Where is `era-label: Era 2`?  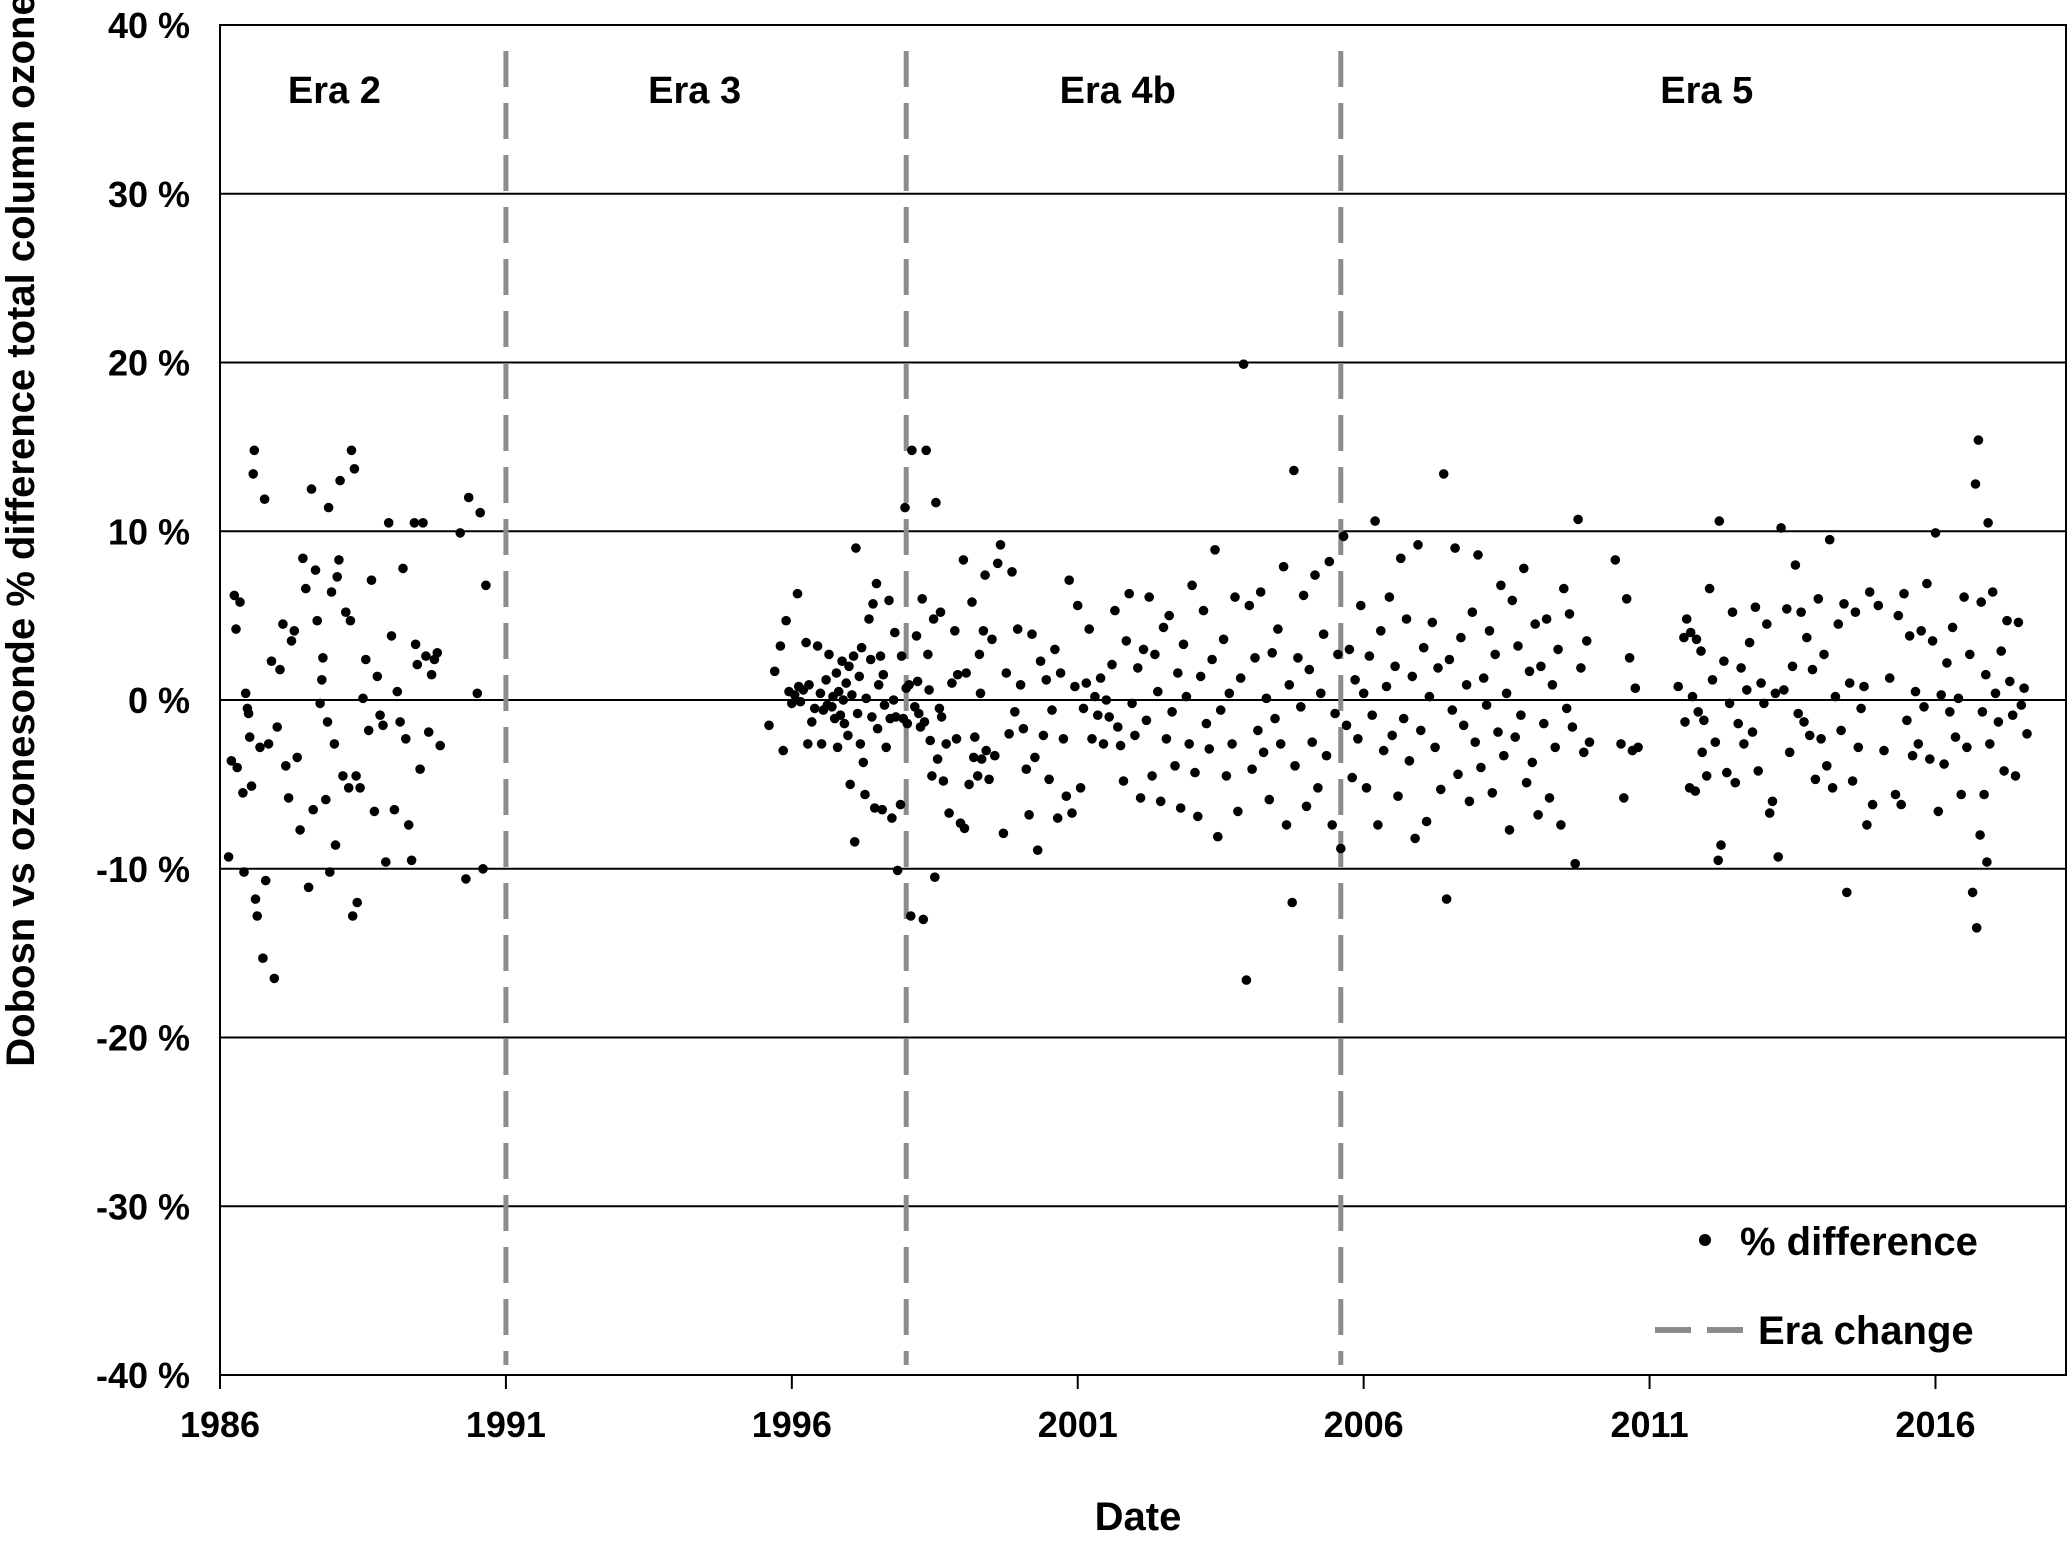
era-label: Era 2 is located at coordinates (334, 91).